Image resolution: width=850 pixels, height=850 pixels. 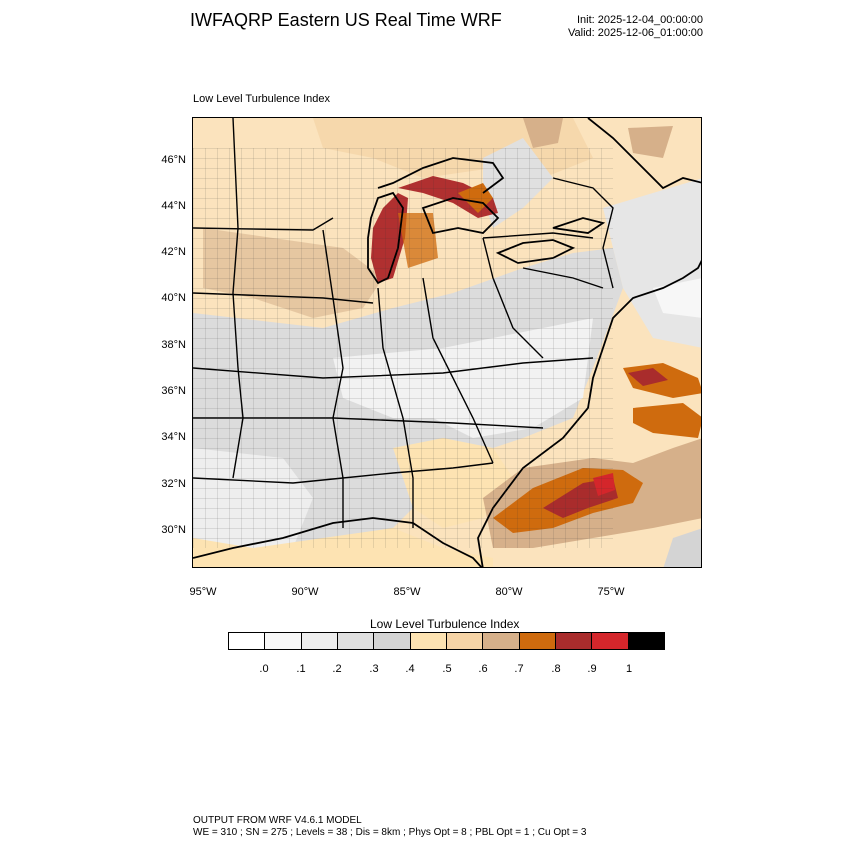 What do you see at coordinates (447, 669) in the screenshot?
I see `colorbar-label: .5` at bounding box center [447, 669].